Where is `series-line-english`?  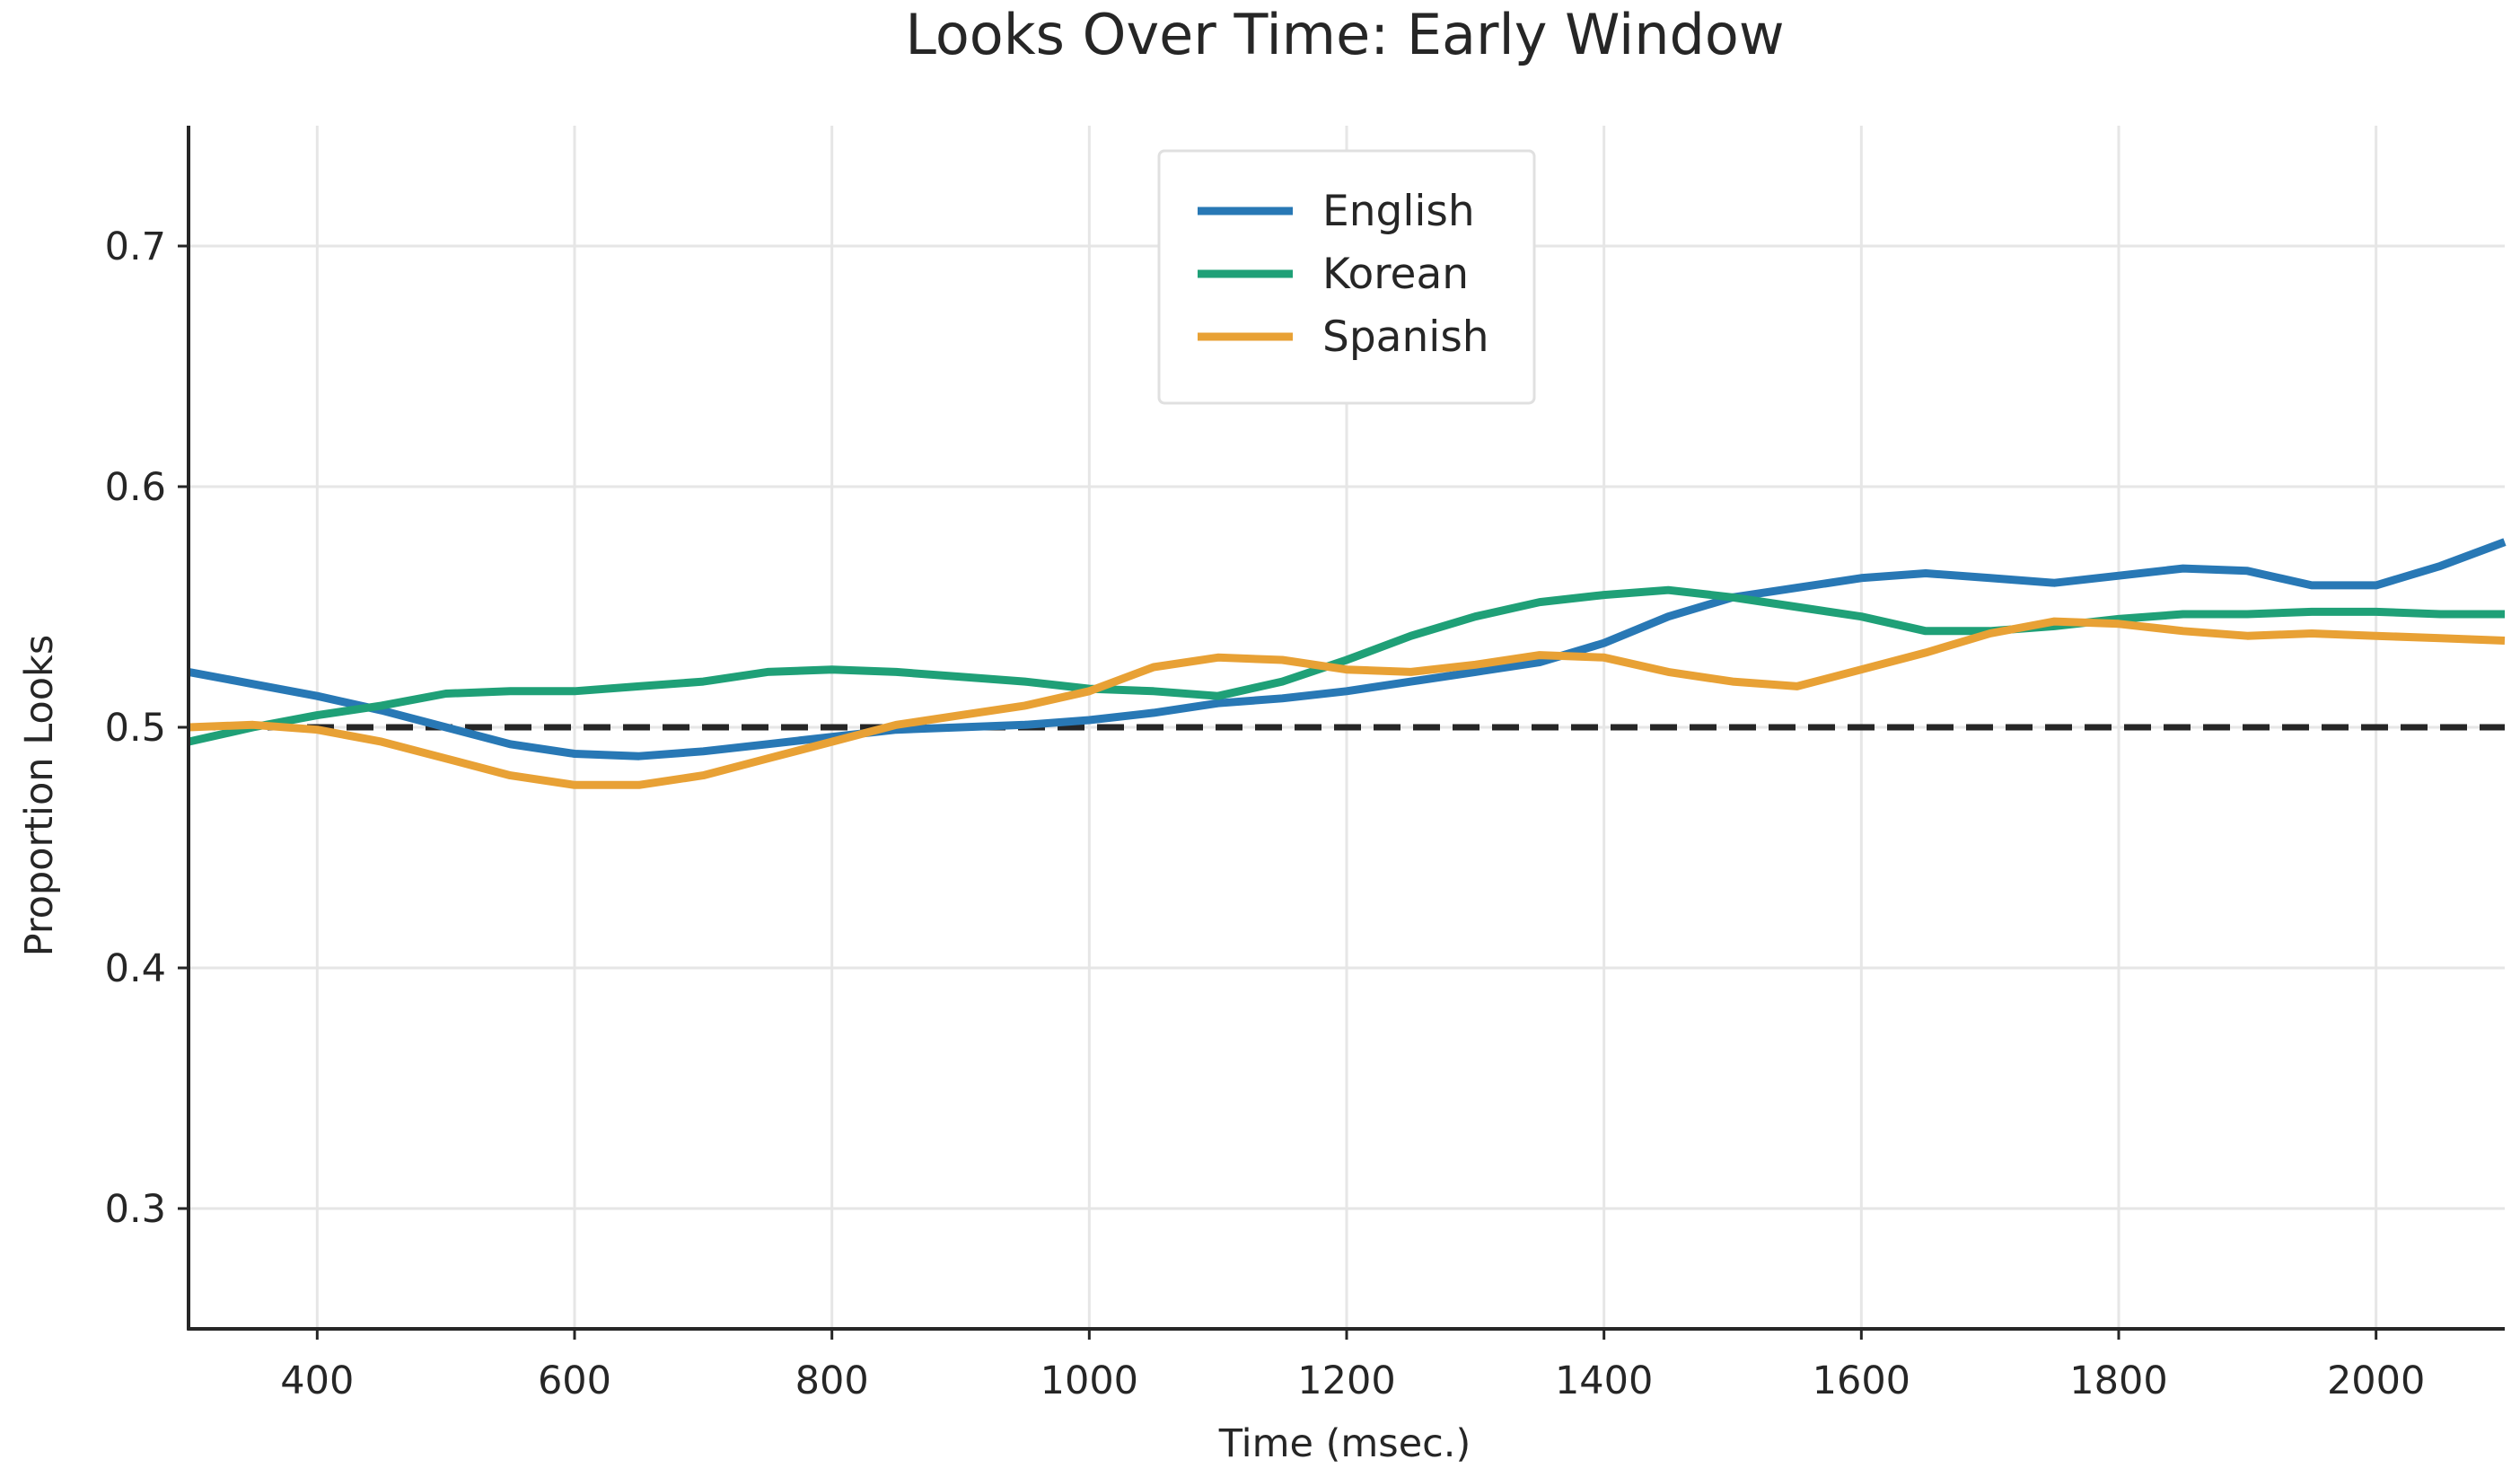 series-line-english is located at coordinates (1347, 649).